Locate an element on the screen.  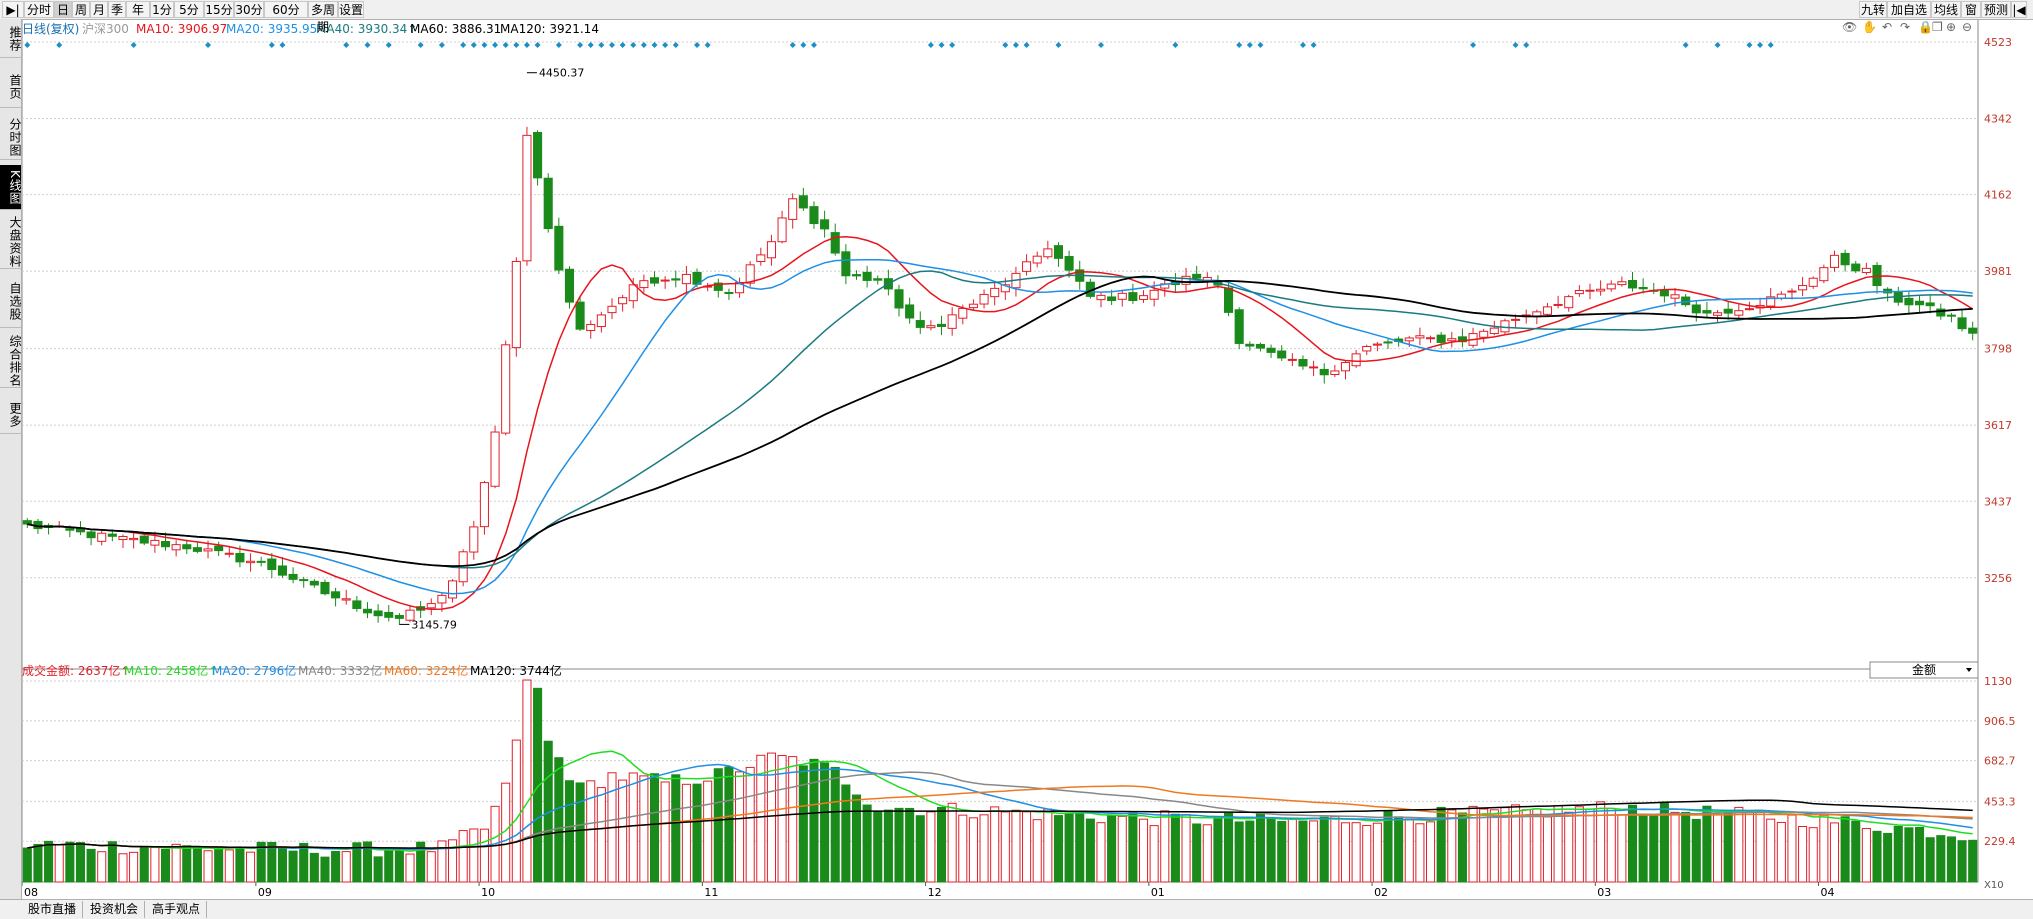
volume-metric-select is located at coordinates (1924, 670).